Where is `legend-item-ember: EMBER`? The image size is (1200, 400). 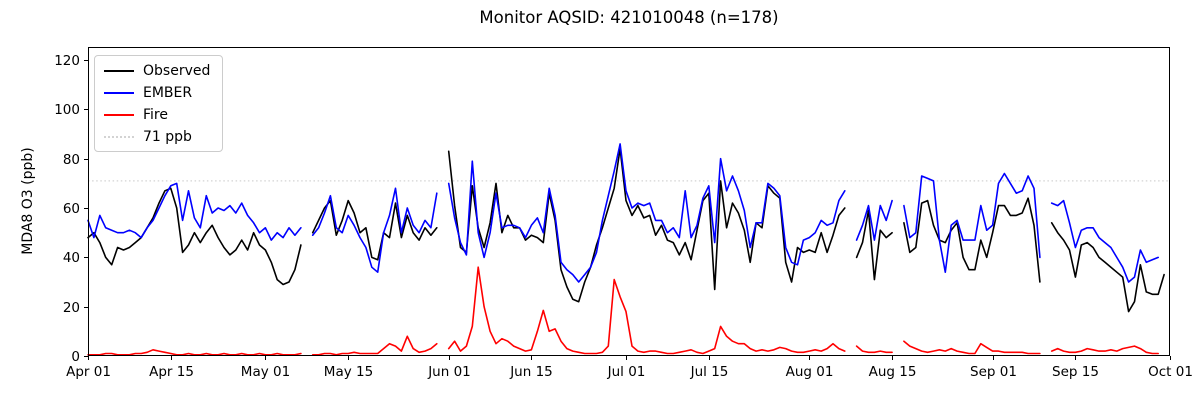
legend-item-ember: EMBER is located at coordinates (157, 92).